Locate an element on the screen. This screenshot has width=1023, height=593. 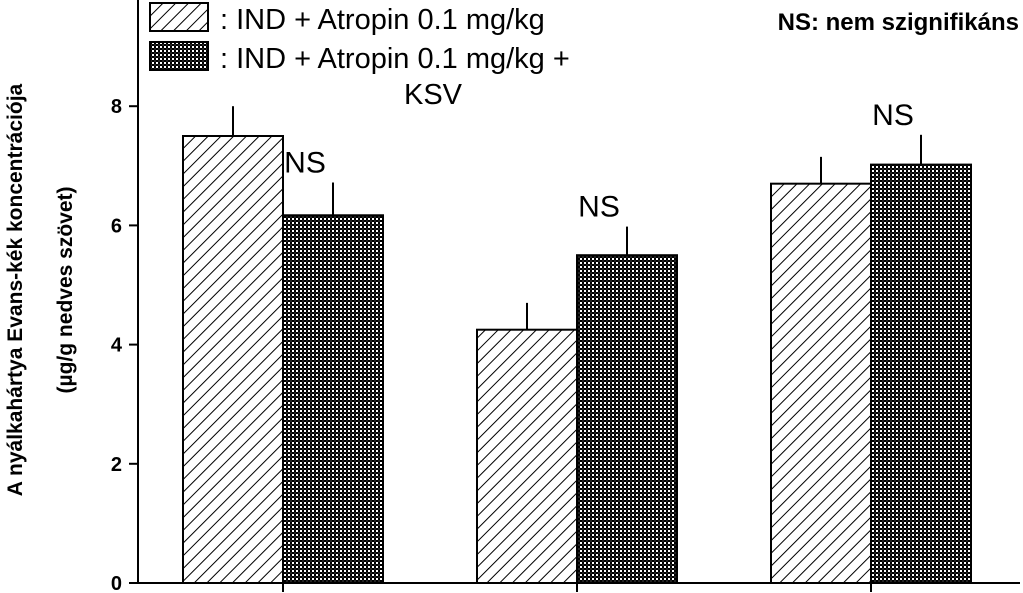
legend-label-series-1: : IND + Atropin 0.1 mg/kg is located at coordinates (382, 20).